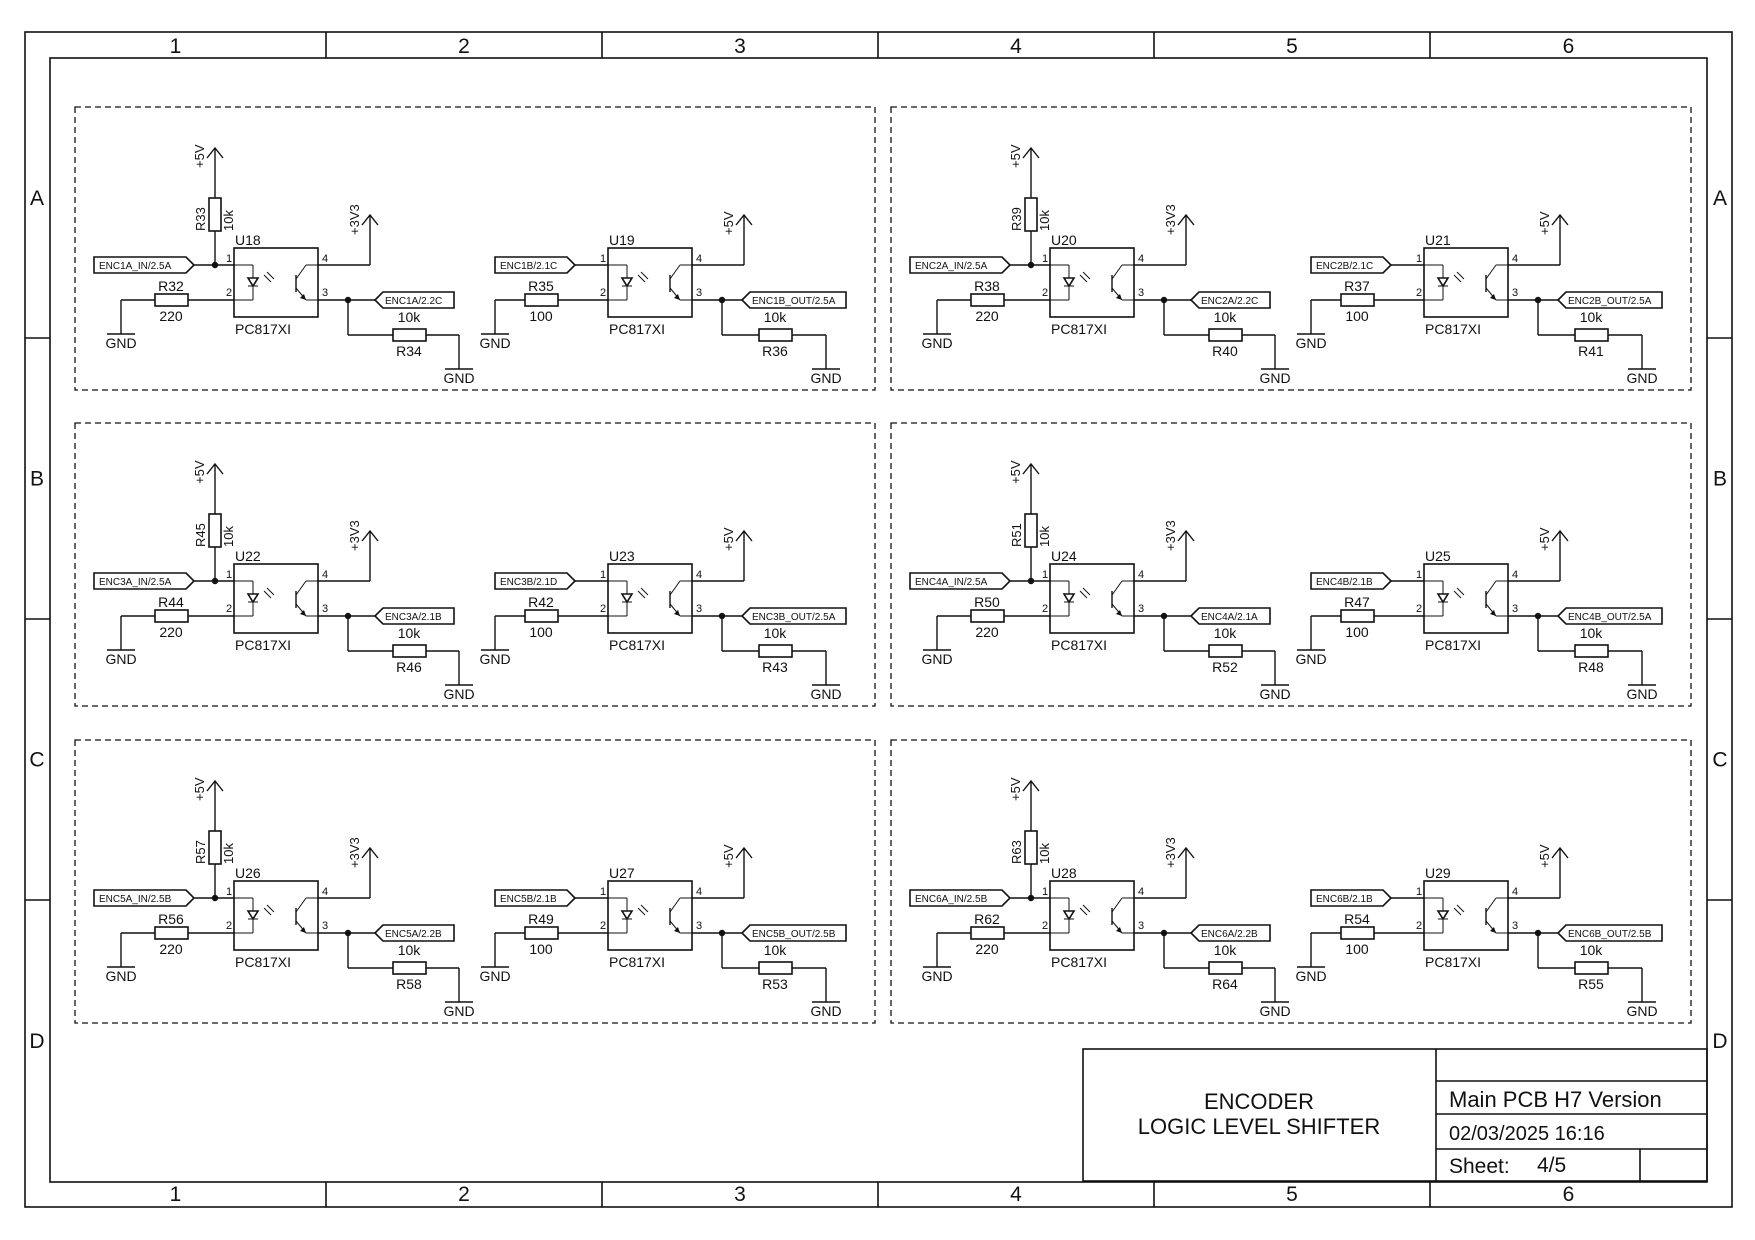 The height and width of the screenshot is (1240, 1755). What do you see at coordinates (1259, 1126) in the screenshot?
I see `title-line-2: LOGIC LEVEL SHIFTER` at bounding box center [1259, 1126].